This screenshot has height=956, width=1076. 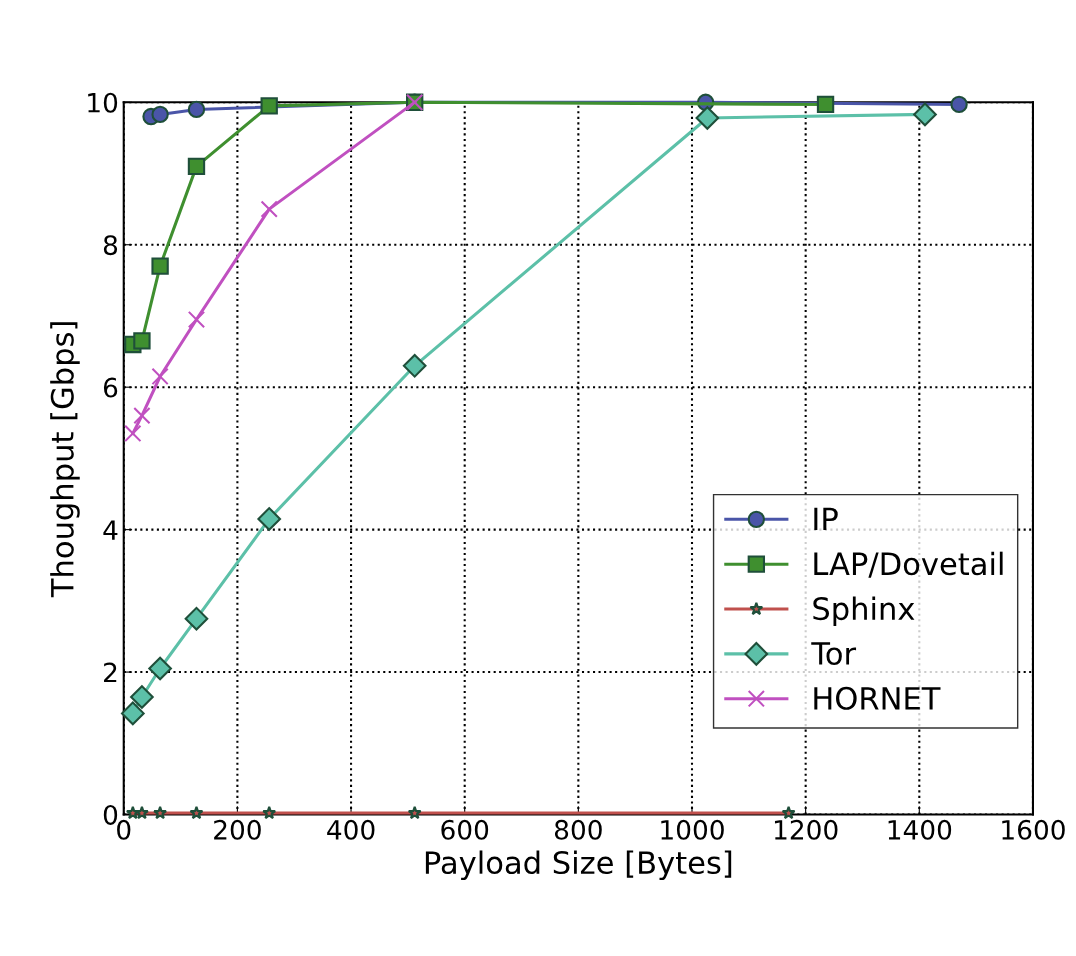 What do you see at coordinates (124, 829) in the screenshot?
I see `x-tick-label: 0` at bounding box center [124, 829].